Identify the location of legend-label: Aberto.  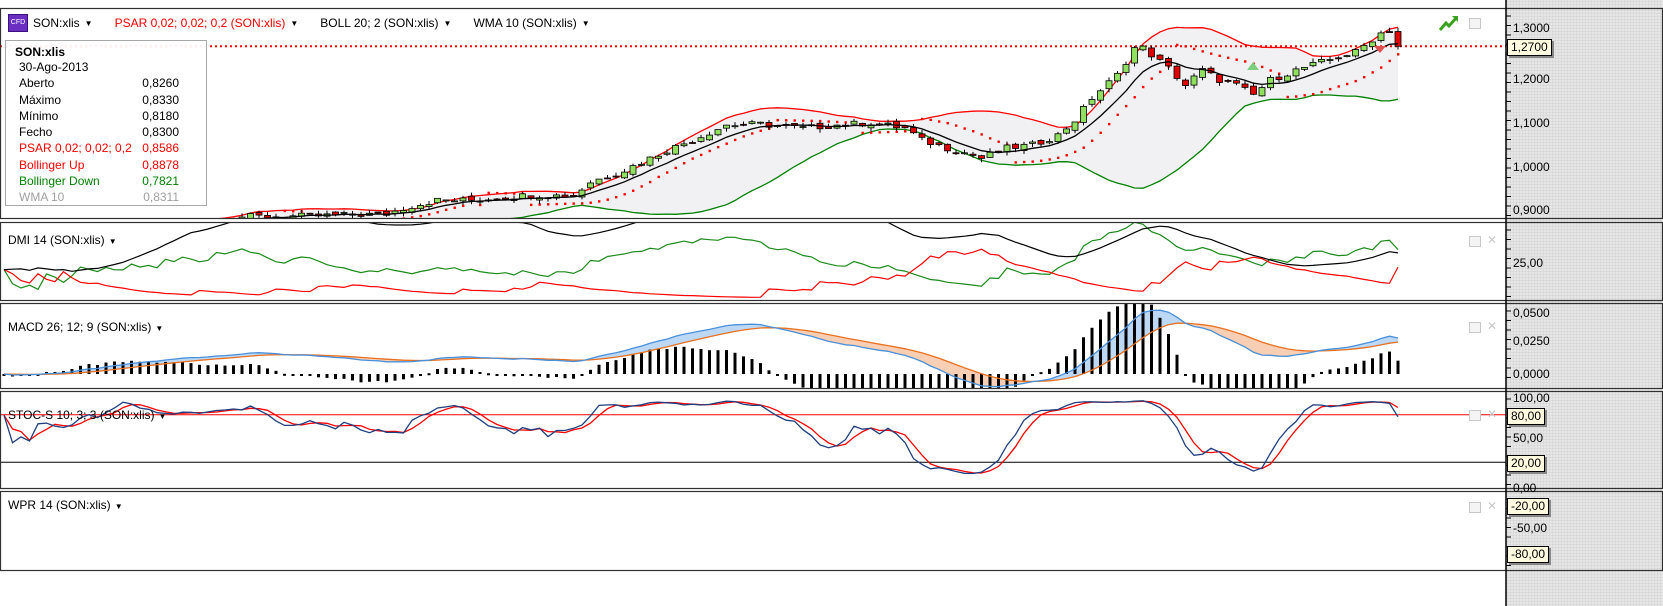
(37, 83).